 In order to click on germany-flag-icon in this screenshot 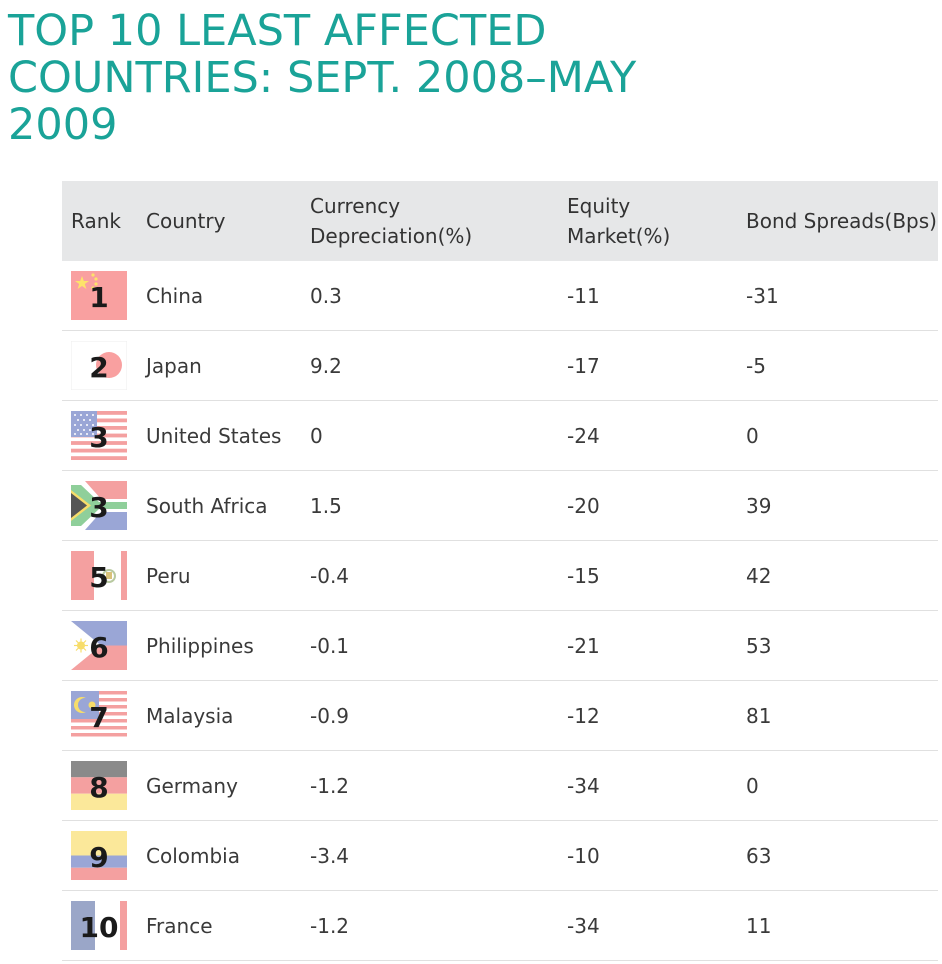, I will do `click(99, 785)`.